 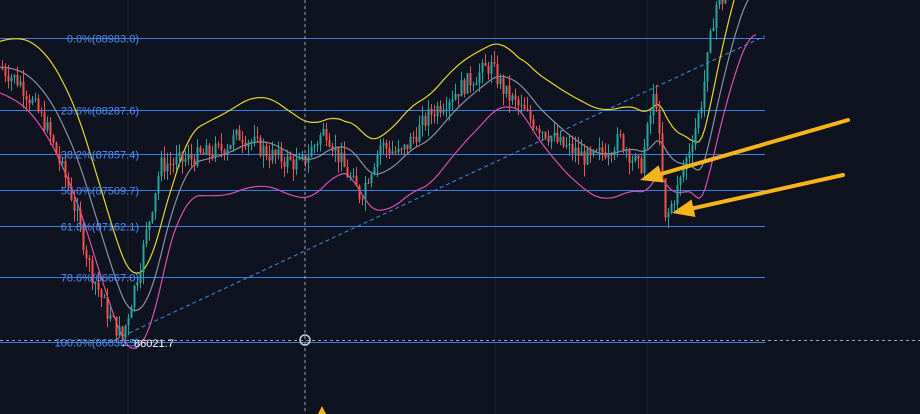 I want to click on fib-label: 0.0%(88983.0), so click(x=103, y=40).